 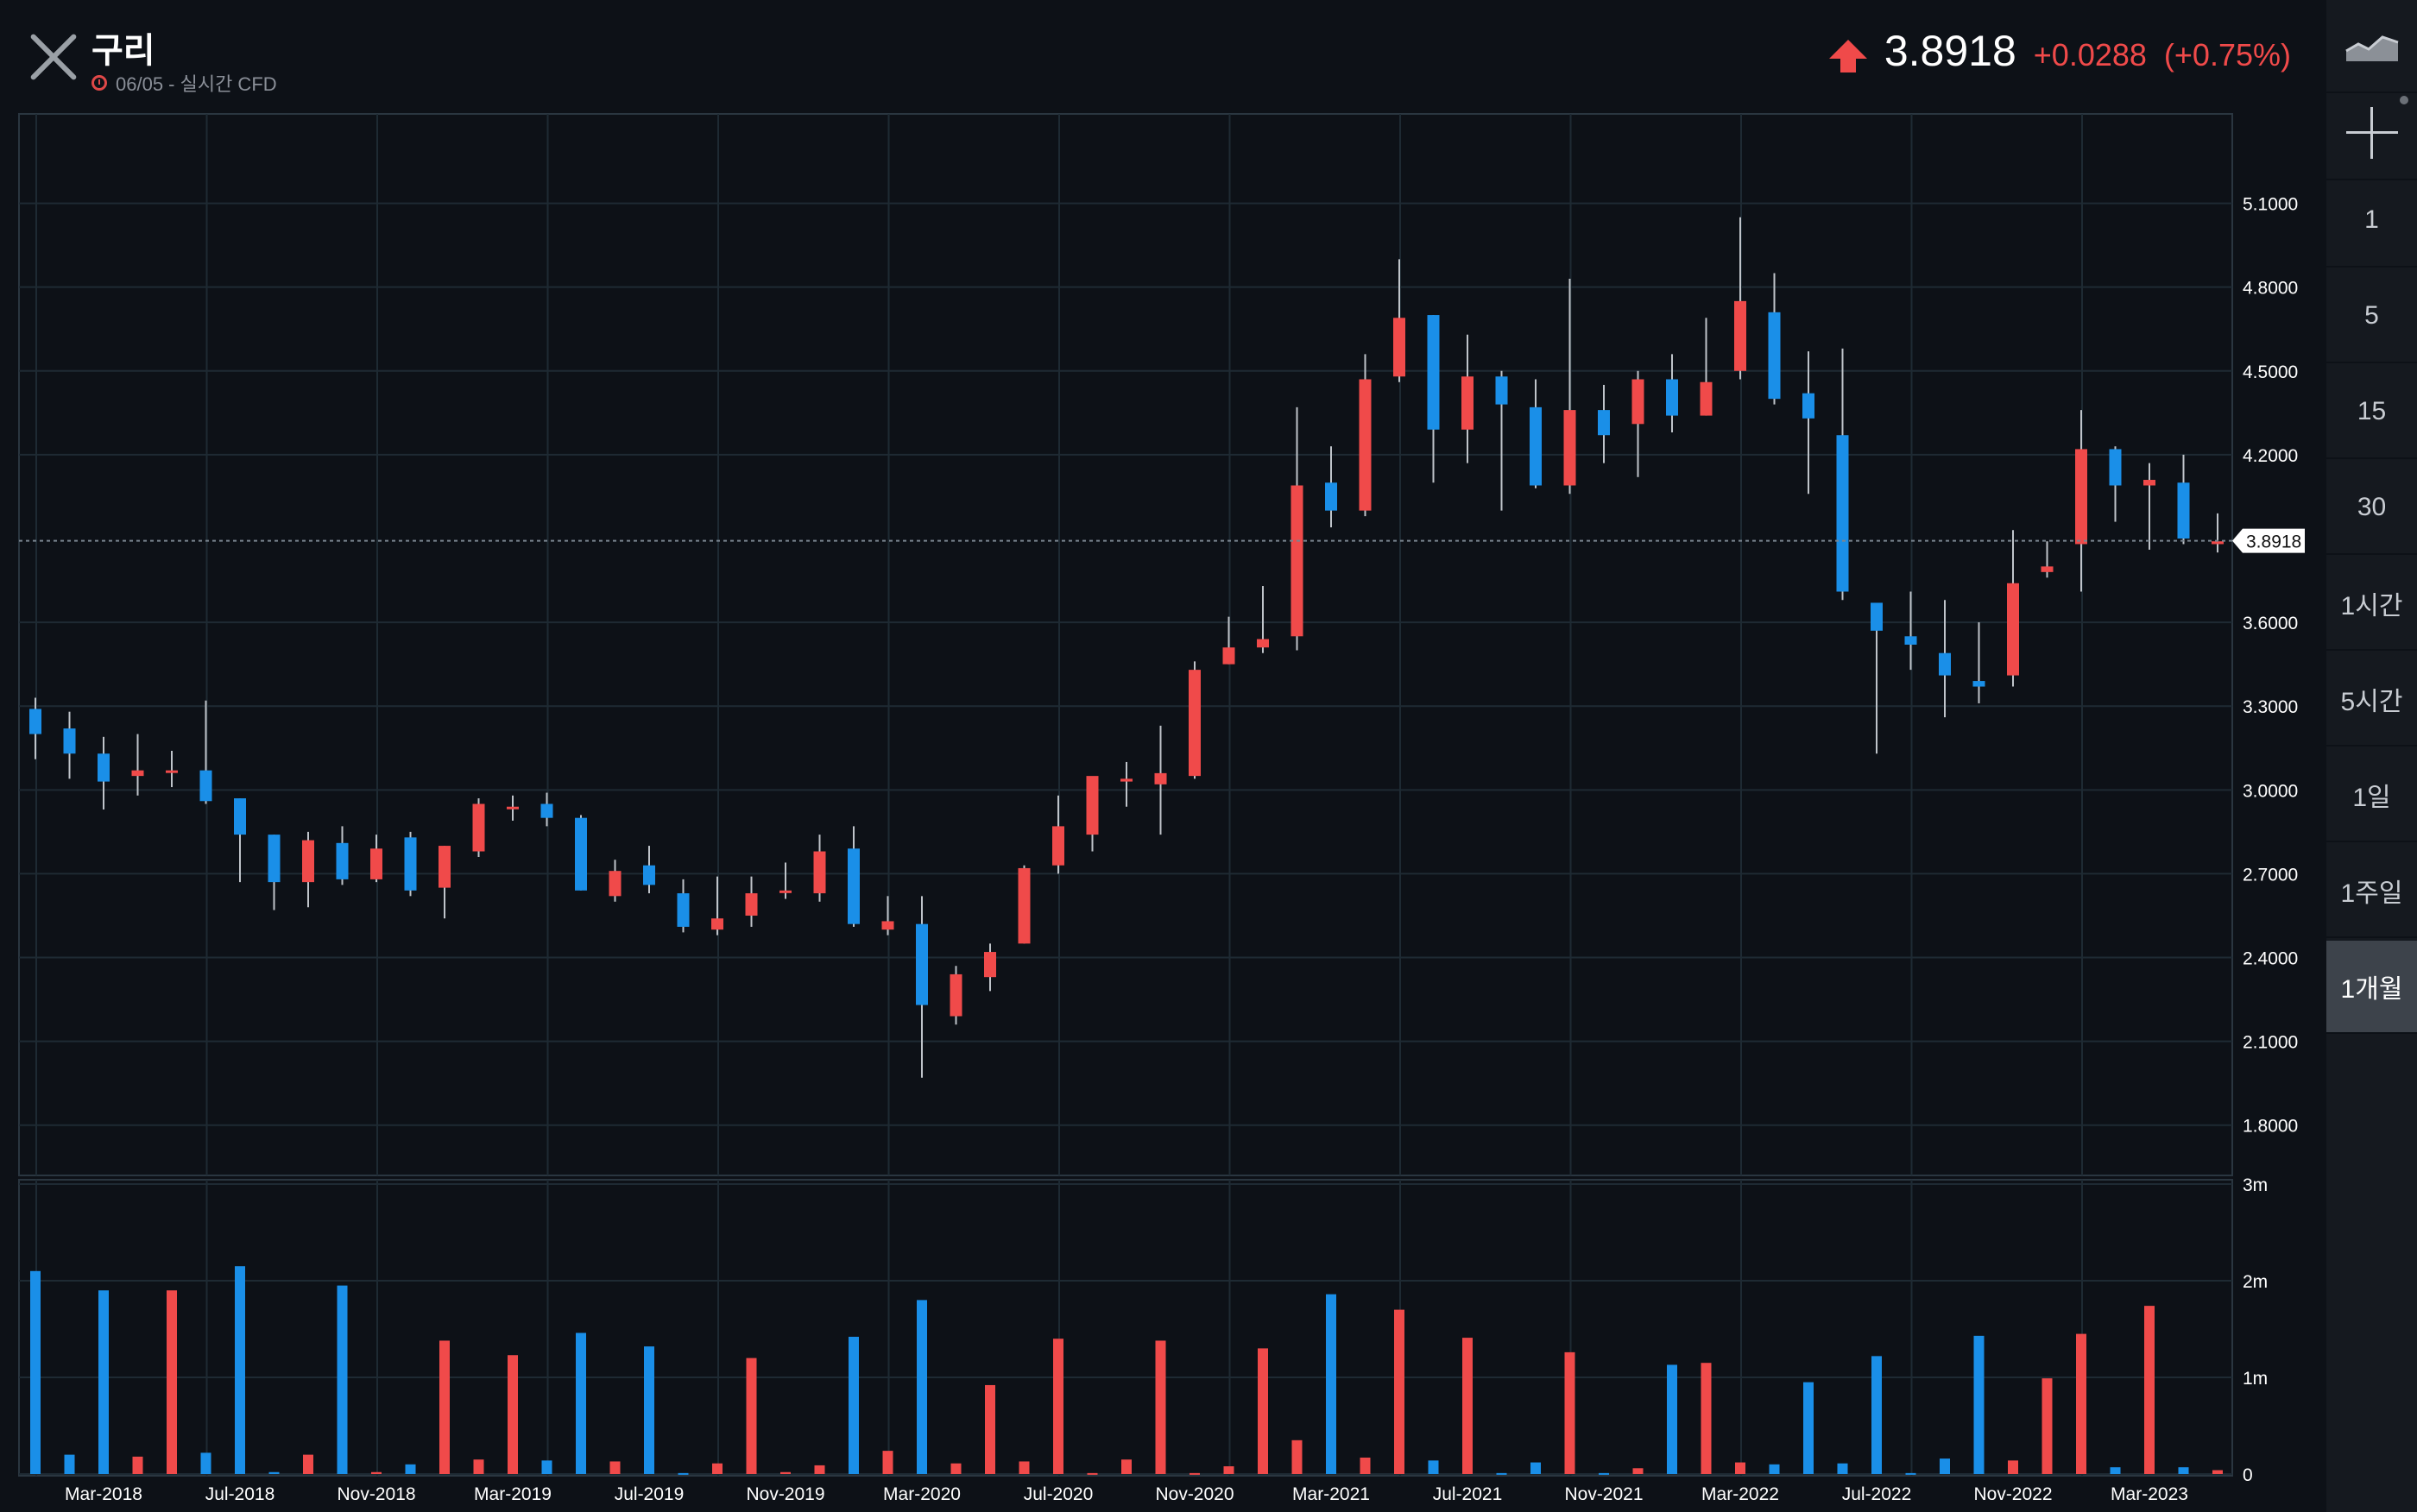 I want to click on timeframe-6: 5시간, so click(x=2371, y=700).